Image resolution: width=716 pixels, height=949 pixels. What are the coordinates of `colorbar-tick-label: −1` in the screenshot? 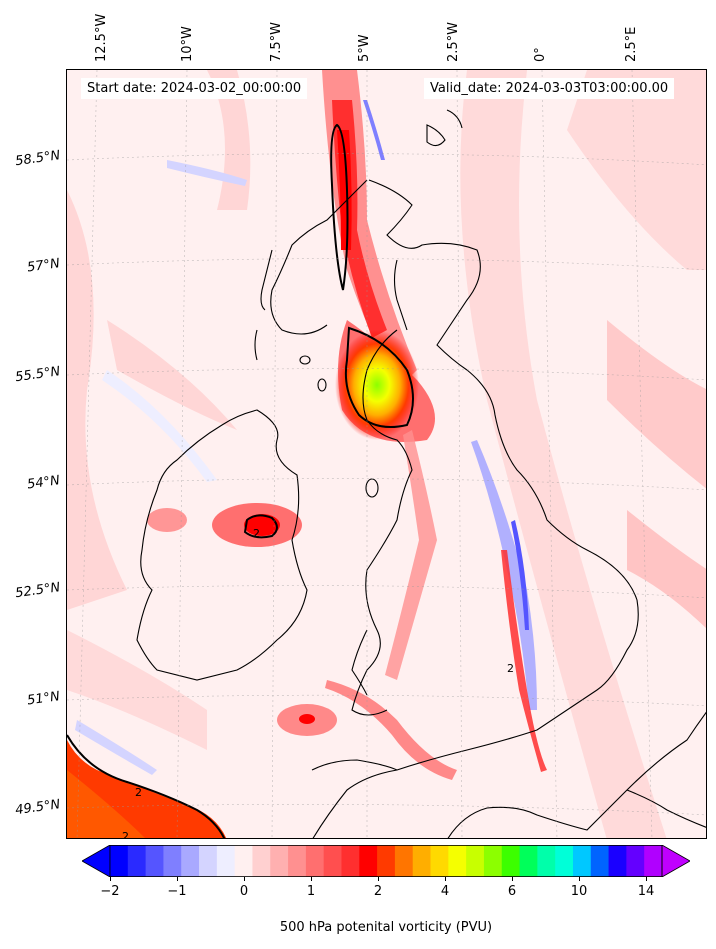 It's located at (177, 891).